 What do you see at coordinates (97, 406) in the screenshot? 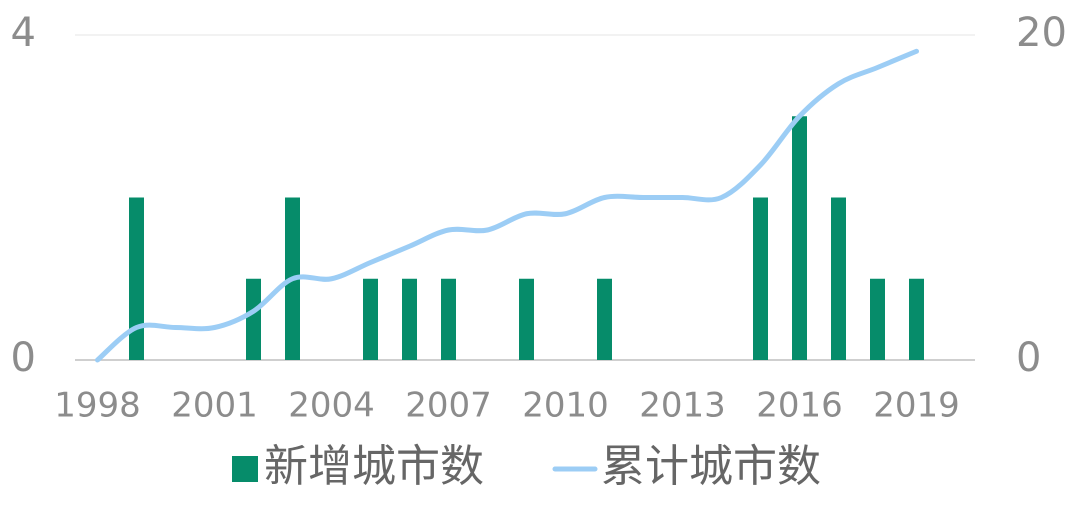
I see `x-tick-label: 1998` at bounding box center [97, 406].